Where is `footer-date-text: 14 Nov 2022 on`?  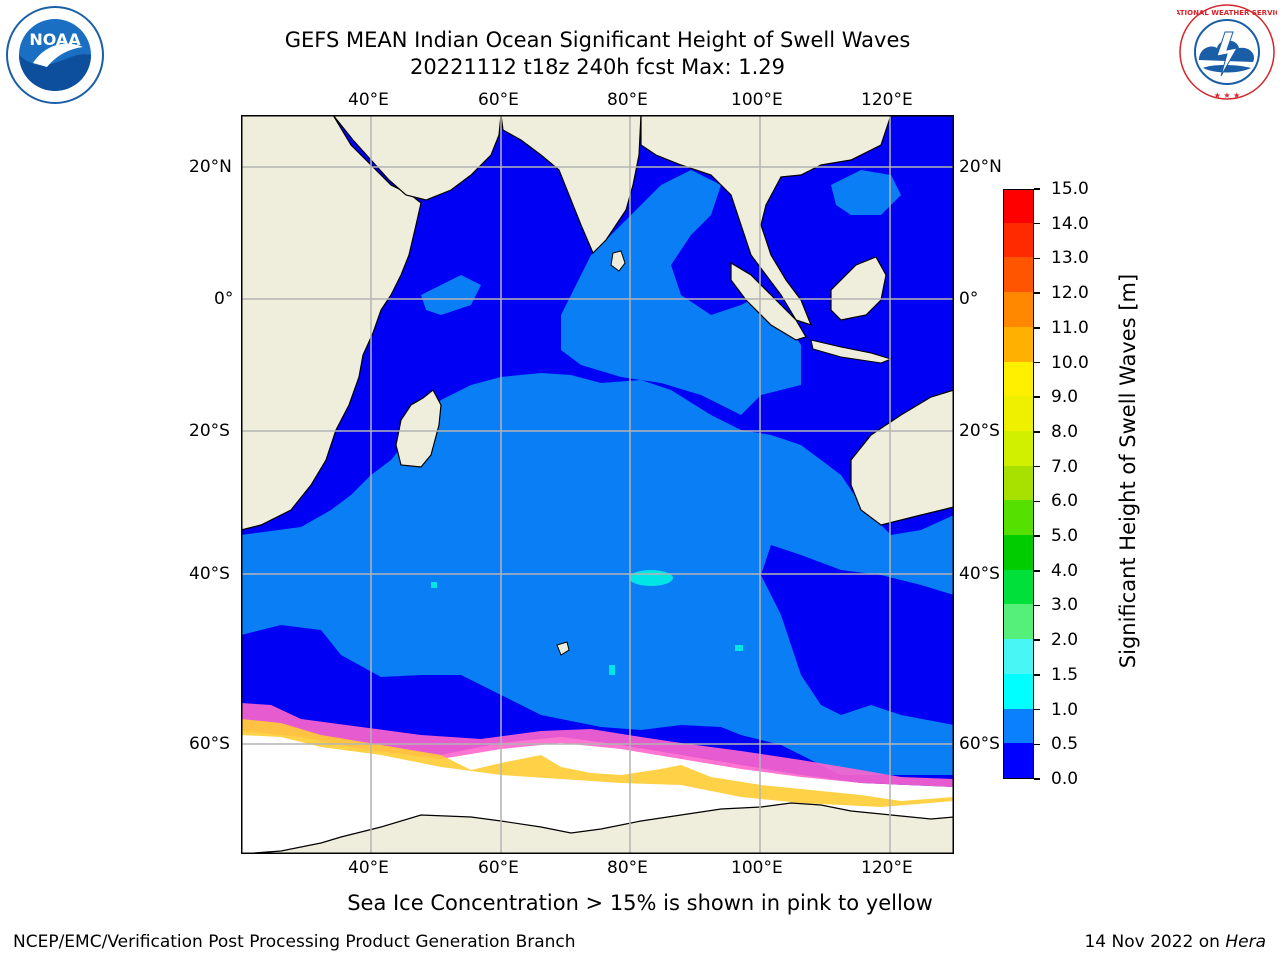 footer-date-text: 14 Nov 2022 on is located at coordinates (1152, 942).